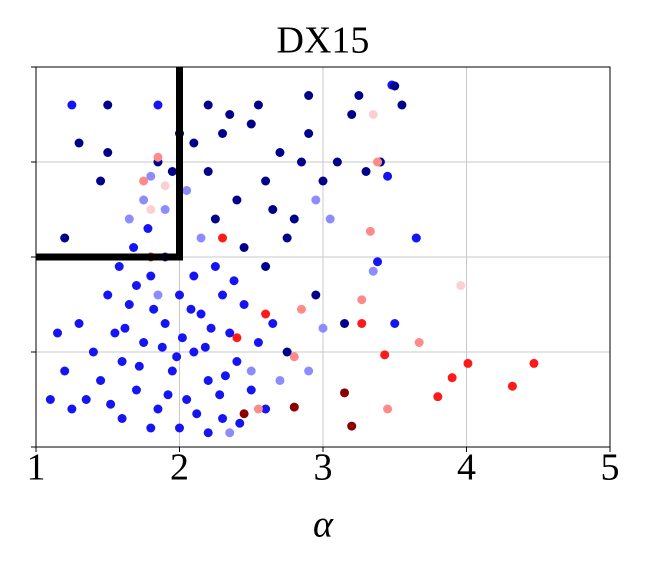  I want to click on chart-title: DX15, so click(323, 41).